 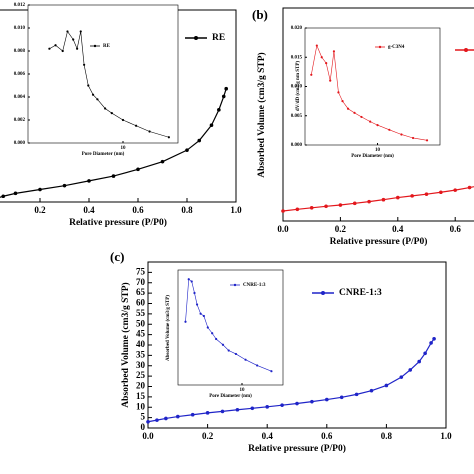 What do you see at coordinates (20, 5) in the screenshot?
I see `y-tick-label: 0.012` at bounding box center [20, 5].